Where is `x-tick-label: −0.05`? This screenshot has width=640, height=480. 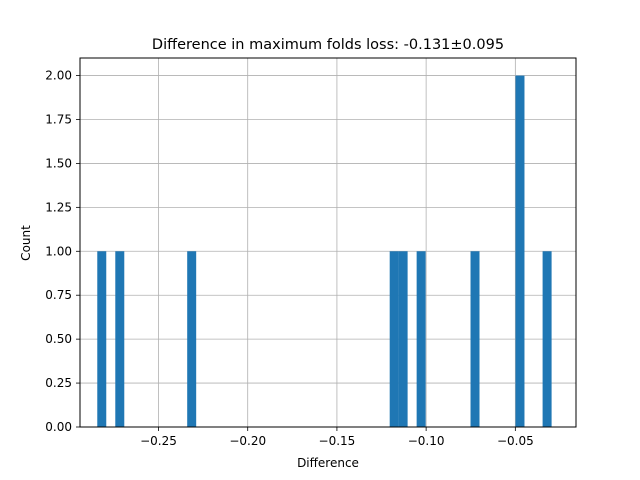 x-tick-label: −0.05 is located at coordinates (515, 441).